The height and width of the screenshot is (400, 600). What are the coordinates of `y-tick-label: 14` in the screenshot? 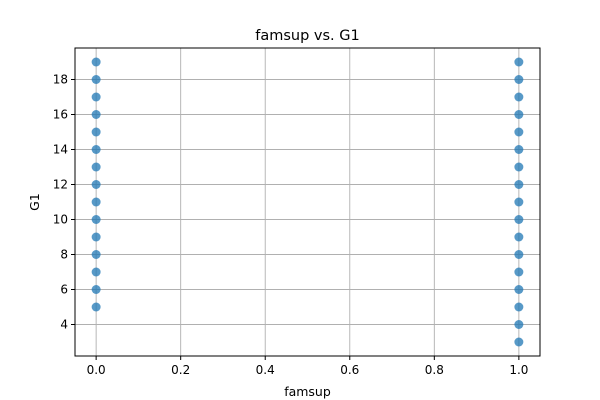 It's located at (60, 150).